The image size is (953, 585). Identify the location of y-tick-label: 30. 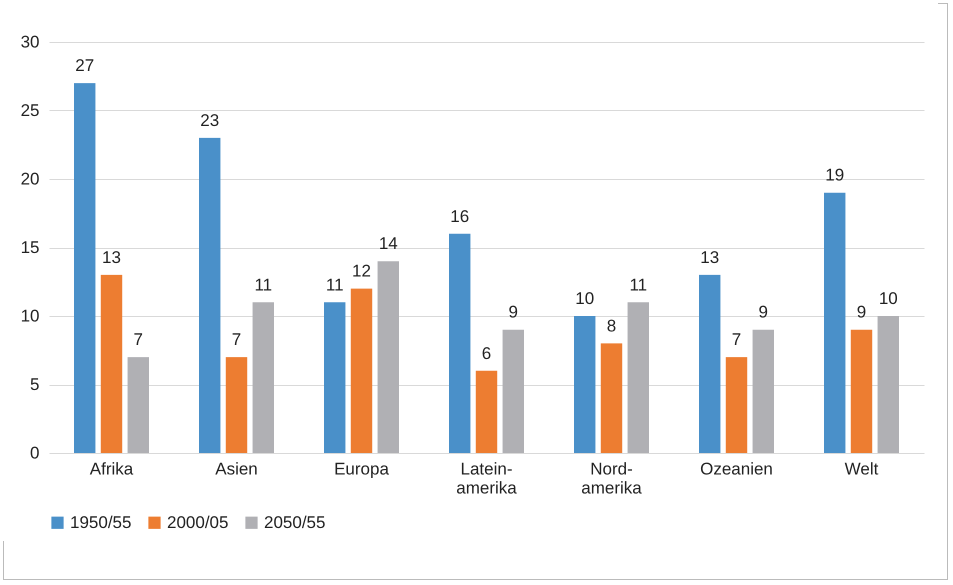
(30, 42).